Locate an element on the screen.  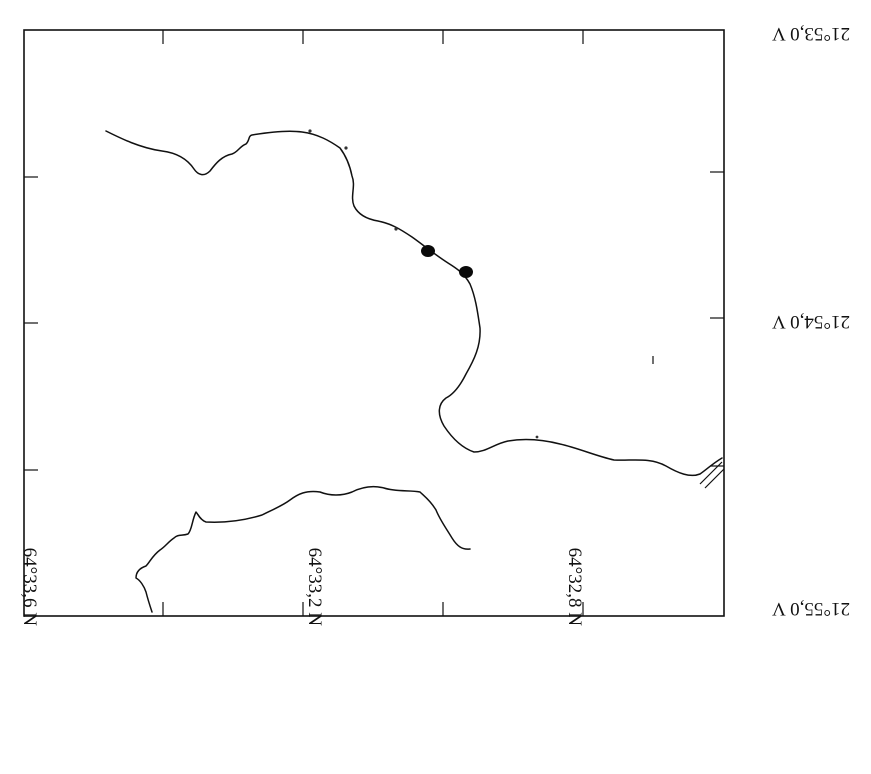
latitude-label-top: 21°53,0 V is located at coordinates (811, 33).